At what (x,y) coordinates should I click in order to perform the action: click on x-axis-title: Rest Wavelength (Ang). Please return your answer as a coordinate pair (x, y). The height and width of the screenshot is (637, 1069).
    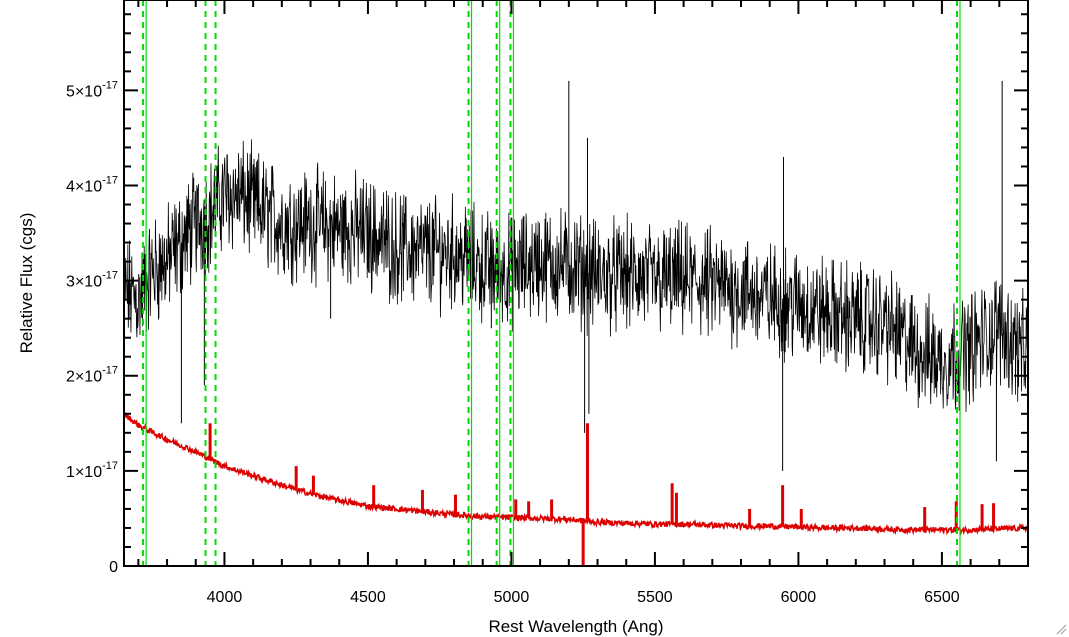
    Looking at the image, I should click on (575, 626).